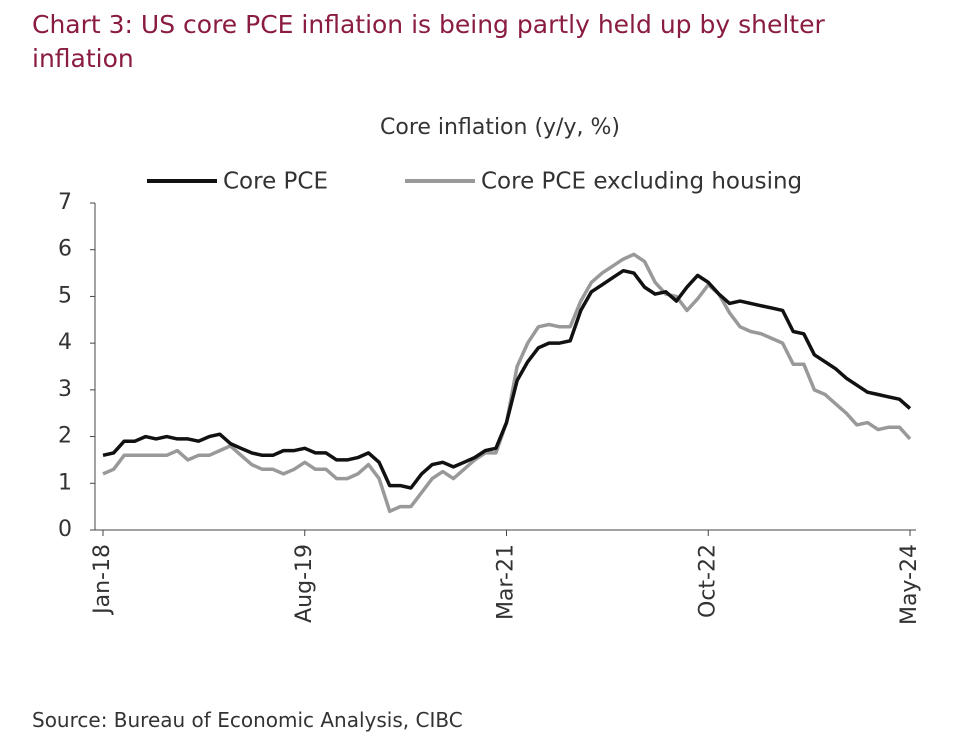 The width and height of the screenshot is (975, 746). I want to click on x-tick-label: Mar-21, so click(506, 582).